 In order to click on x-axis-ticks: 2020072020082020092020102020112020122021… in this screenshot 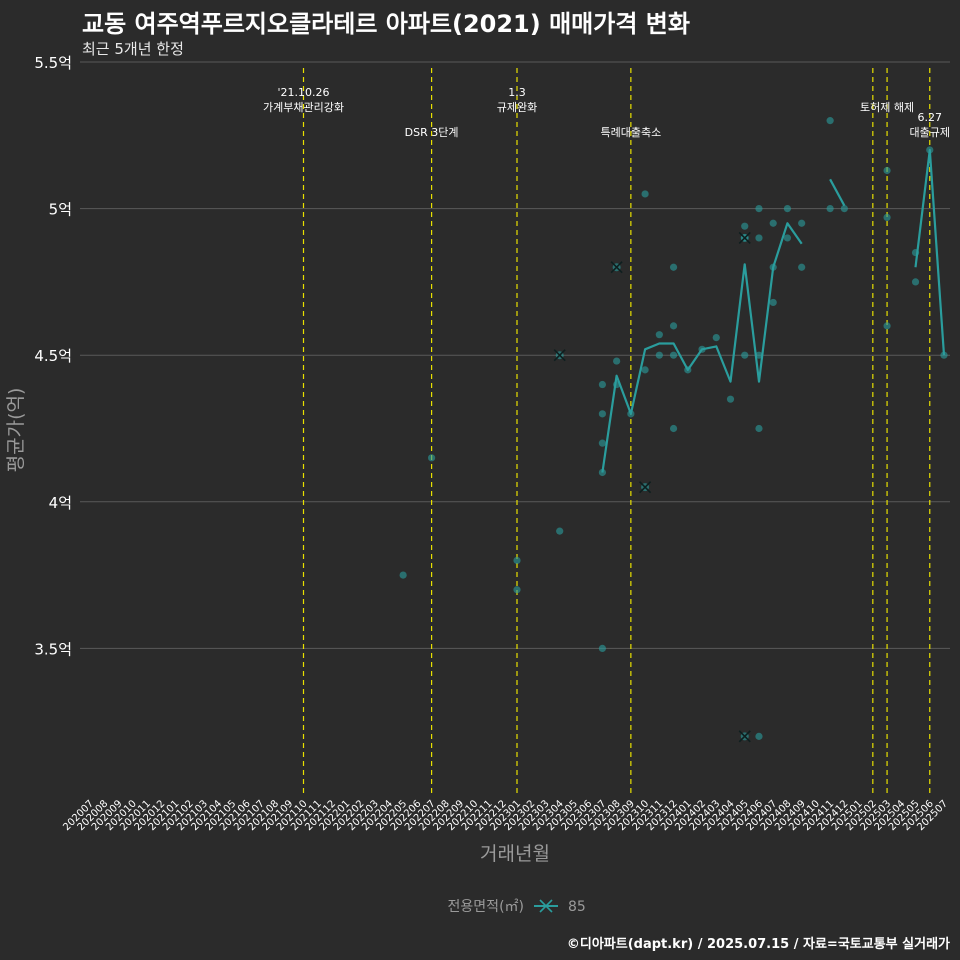, I will do `click(505, 815)`.